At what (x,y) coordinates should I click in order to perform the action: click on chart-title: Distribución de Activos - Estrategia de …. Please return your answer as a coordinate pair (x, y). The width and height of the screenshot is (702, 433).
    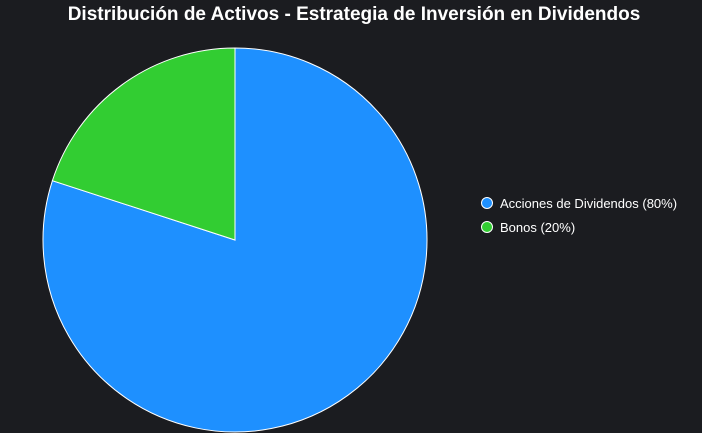
    Looking at the image, I should click on (354, 14).